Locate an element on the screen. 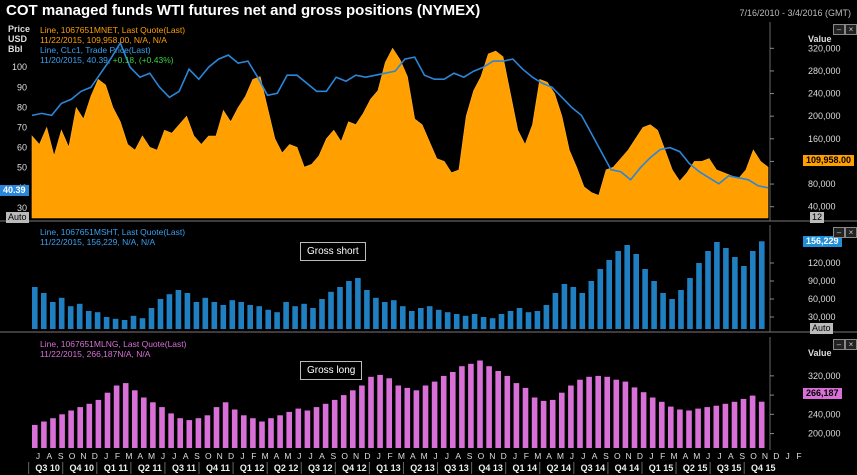 The height and width of the screenshot is (475, 857). short-value-badge: 156,229 is located at coordinates (822, 241).